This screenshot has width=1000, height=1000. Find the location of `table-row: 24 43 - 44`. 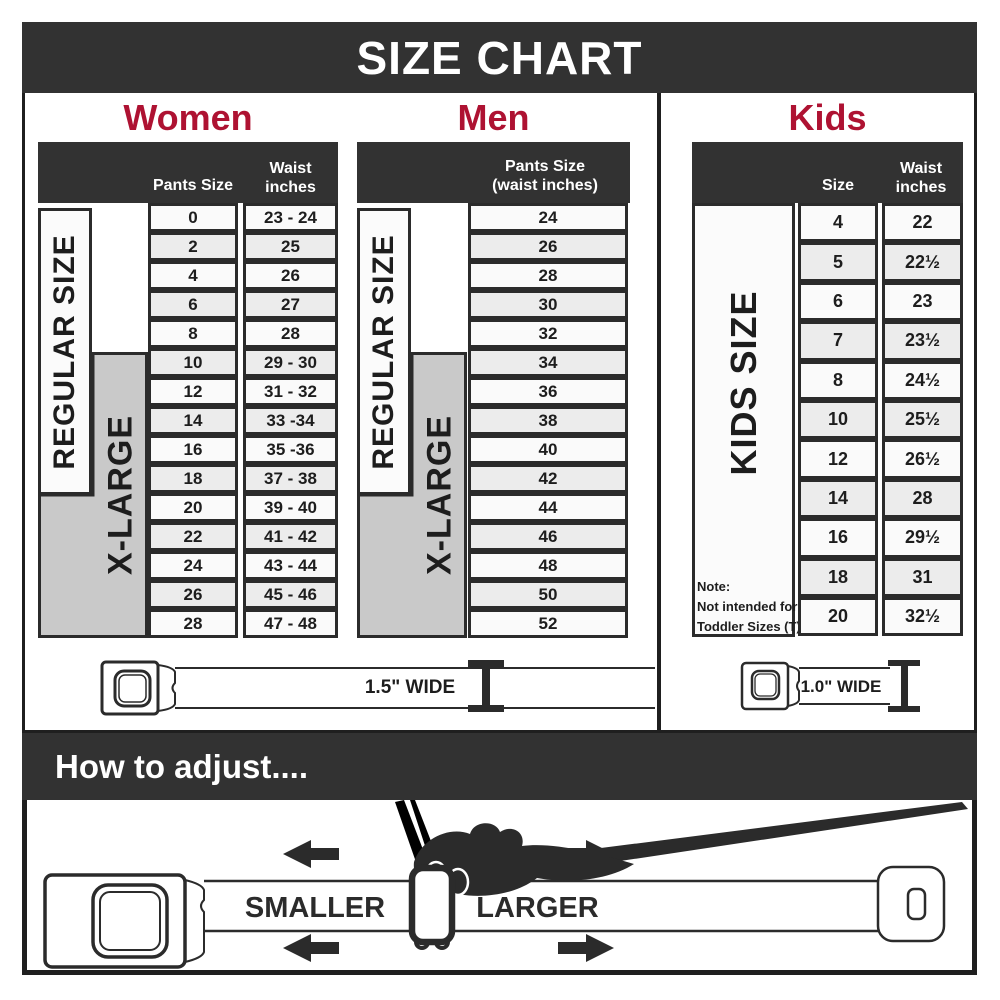

table-row: 24 43 - 44 is located at coordinates (243, 565).